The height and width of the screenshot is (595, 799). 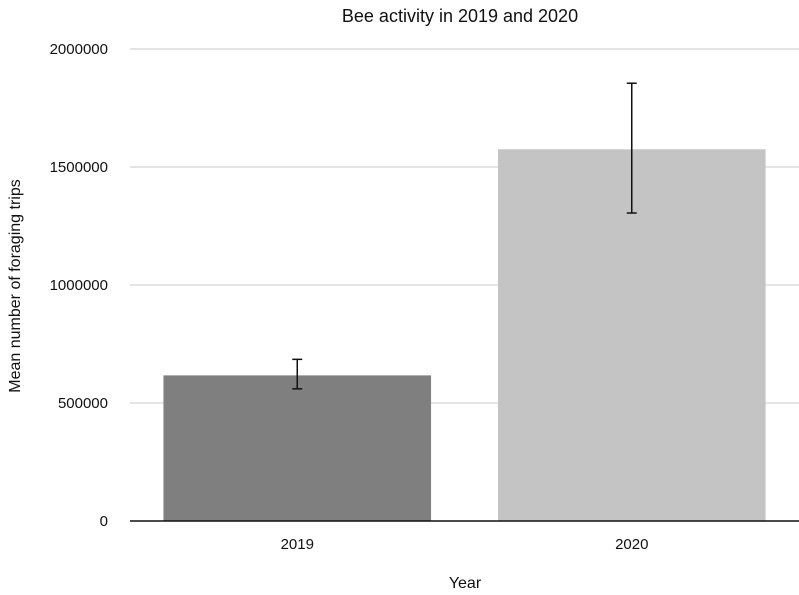 I want to click on x-tick-label: 2020, so click(x=631, y=544).